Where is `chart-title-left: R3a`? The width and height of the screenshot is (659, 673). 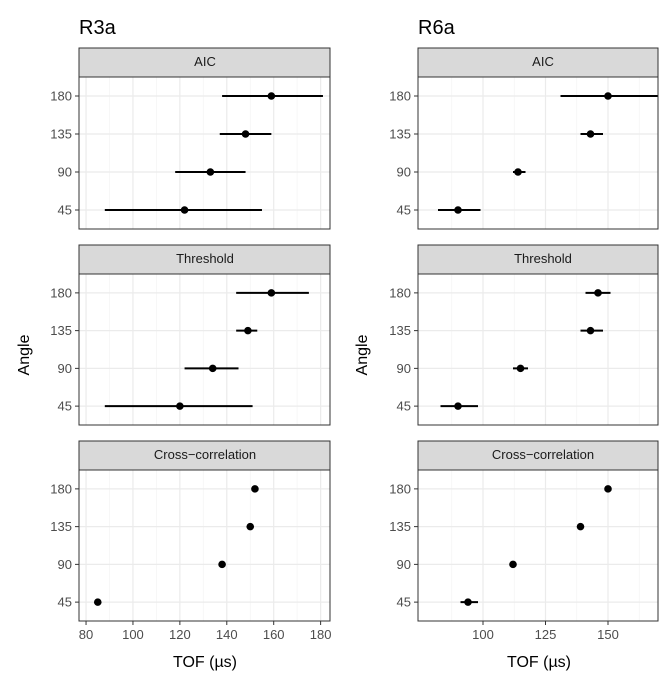
chart-title-left: R3a is located at coordinates (98, 28).